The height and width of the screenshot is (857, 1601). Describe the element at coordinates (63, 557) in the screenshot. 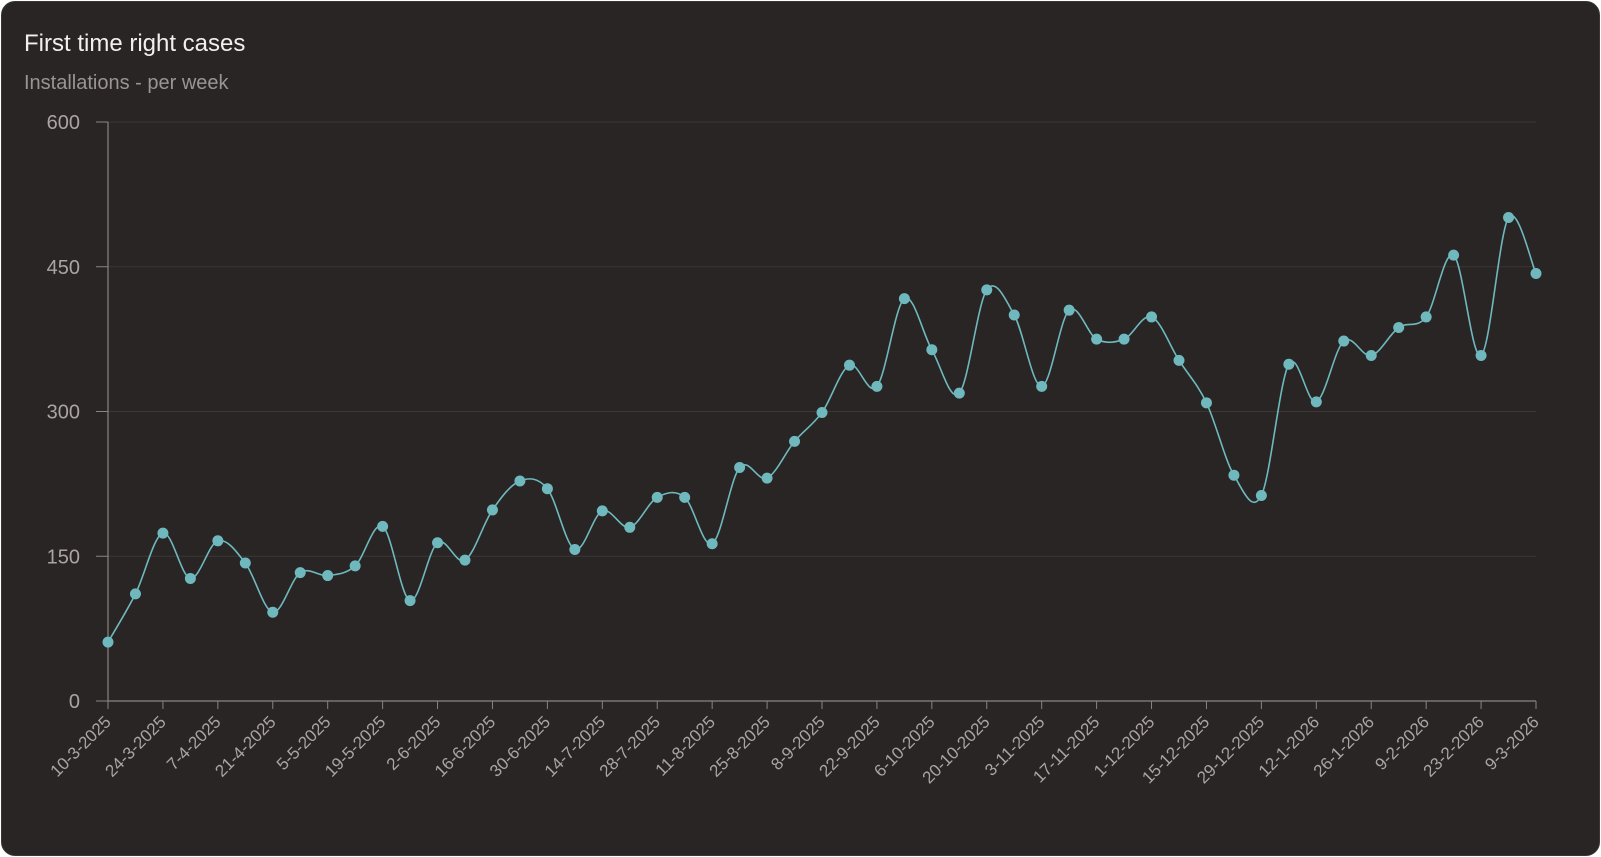

I see `y-tick-label: 150` at that location.